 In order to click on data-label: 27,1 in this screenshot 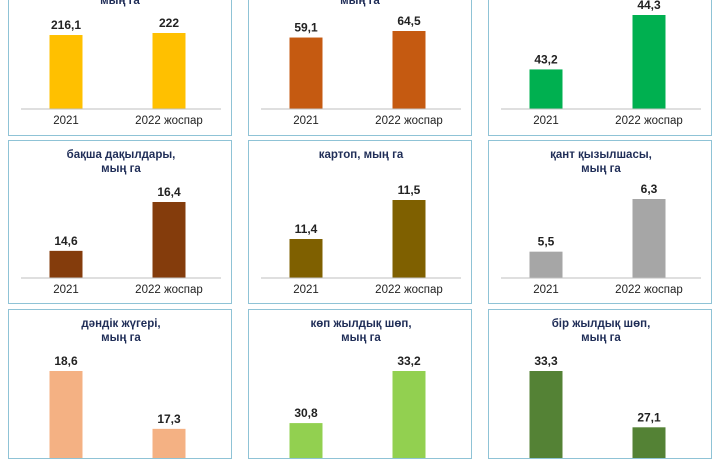, I will do `click(649, 417)`.